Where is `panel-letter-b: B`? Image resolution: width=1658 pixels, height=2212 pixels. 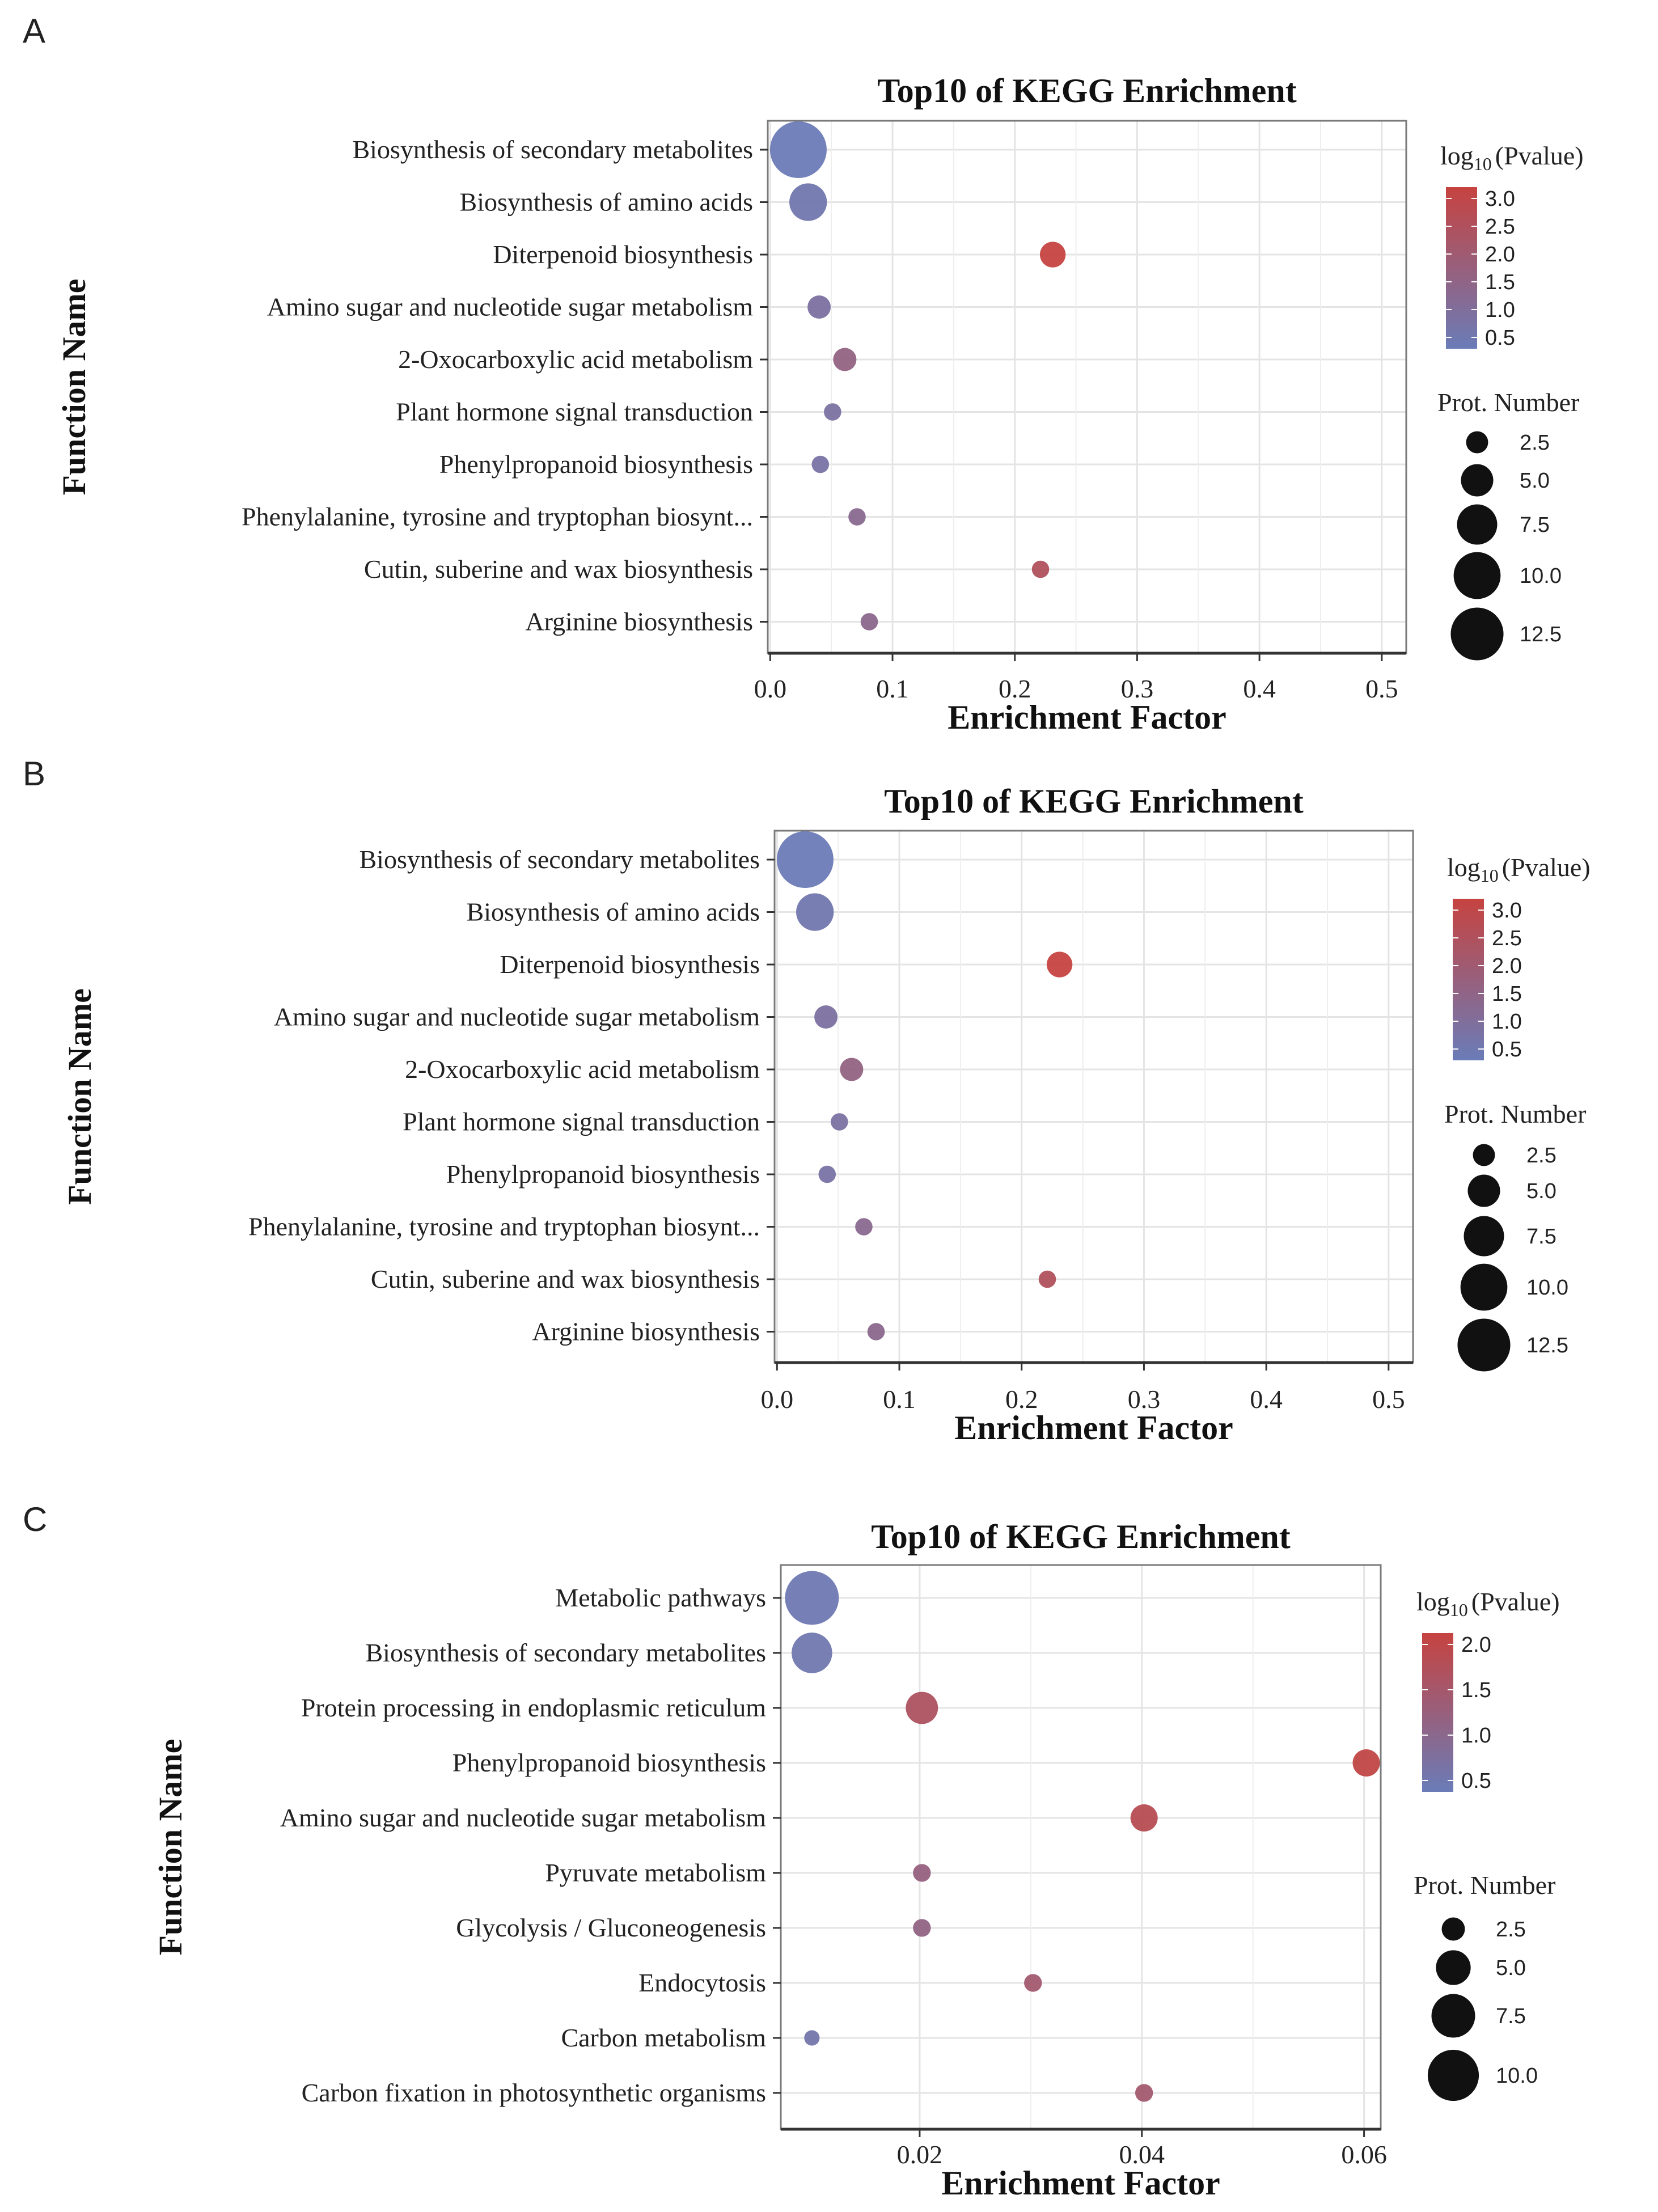 panel-letter-b: B is located at coordinates (34, 774).